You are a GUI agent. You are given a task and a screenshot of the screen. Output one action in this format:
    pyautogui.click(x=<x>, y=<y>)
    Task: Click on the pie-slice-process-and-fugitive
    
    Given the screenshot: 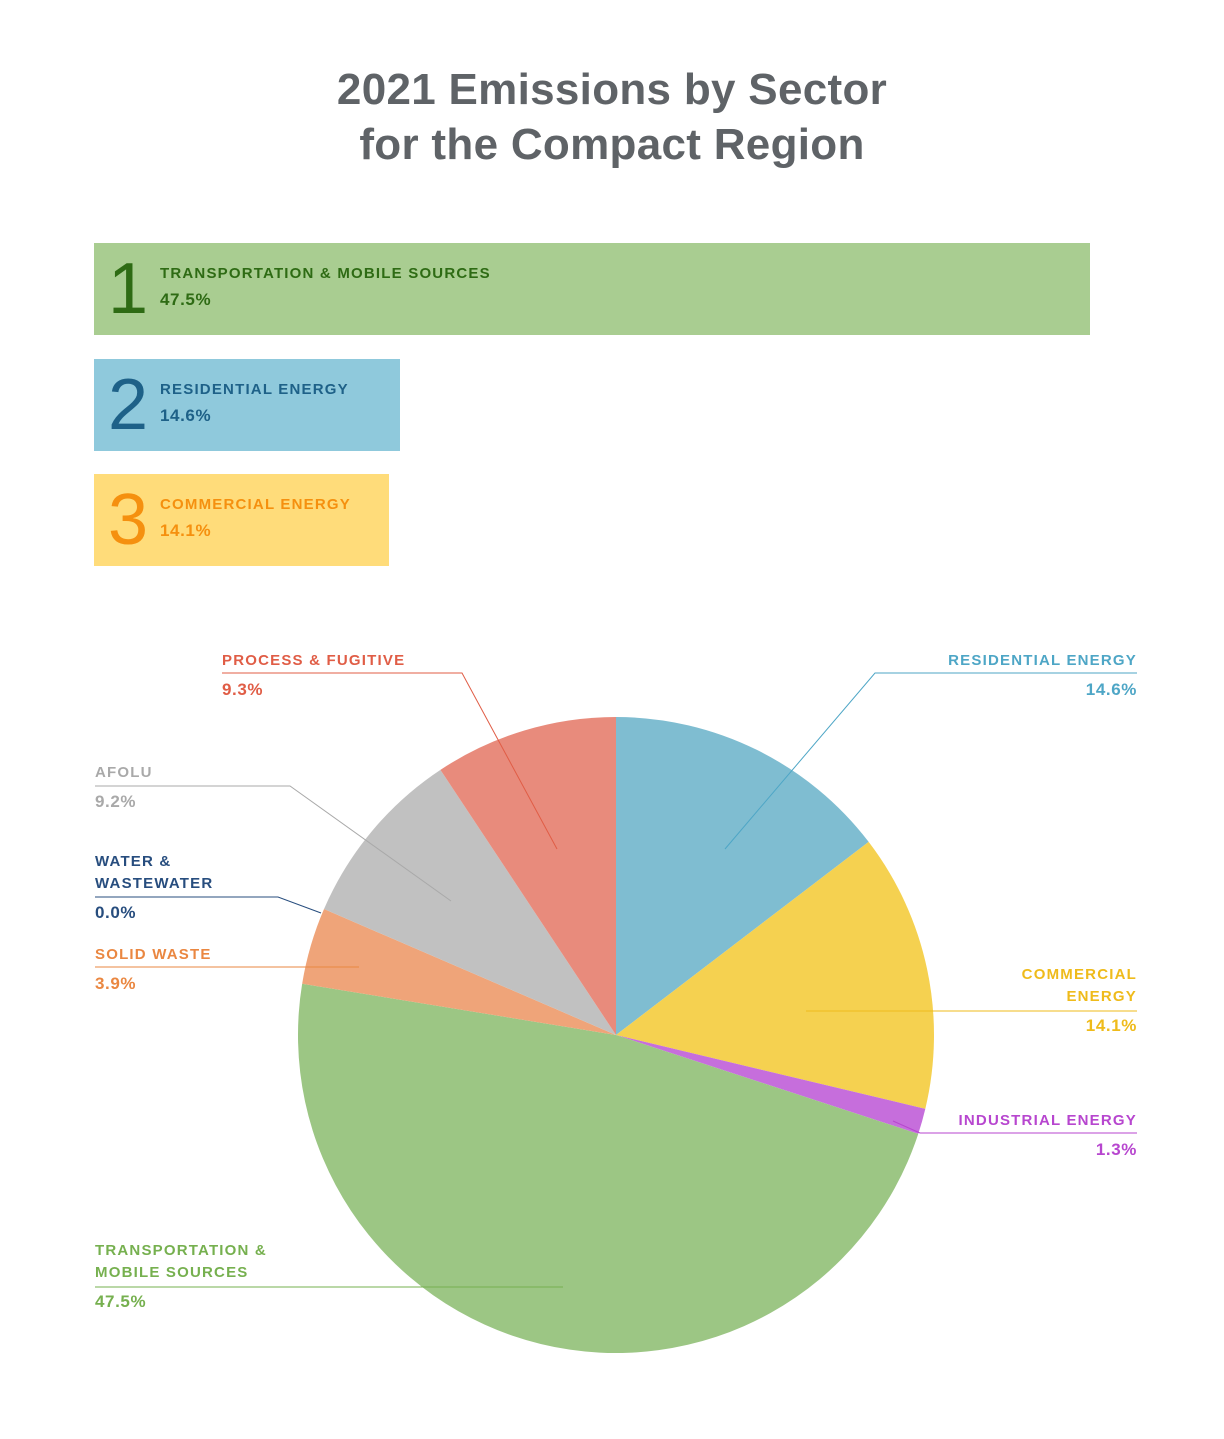 What is the action you would take?
    pyautogui.click(x=528, y=876)
    